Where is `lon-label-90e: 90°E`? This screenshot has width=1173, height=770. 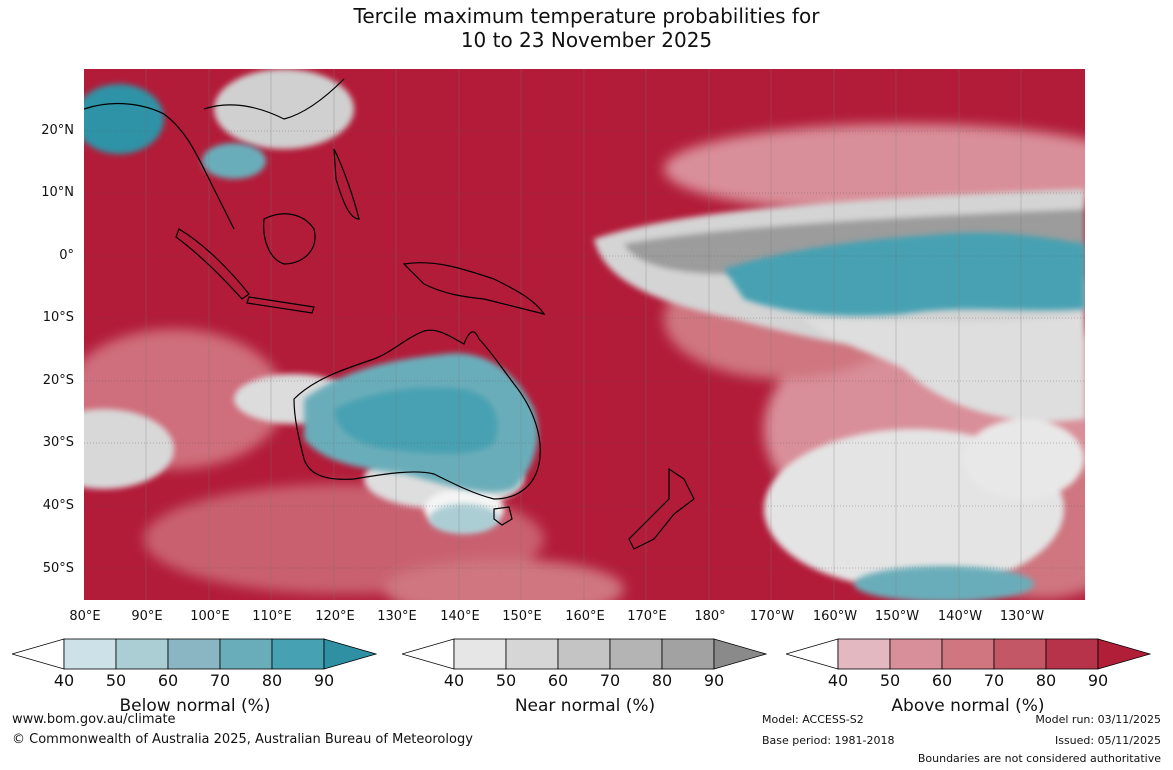
lon-label-90e: 90°E is located at coordinates (147, 616).